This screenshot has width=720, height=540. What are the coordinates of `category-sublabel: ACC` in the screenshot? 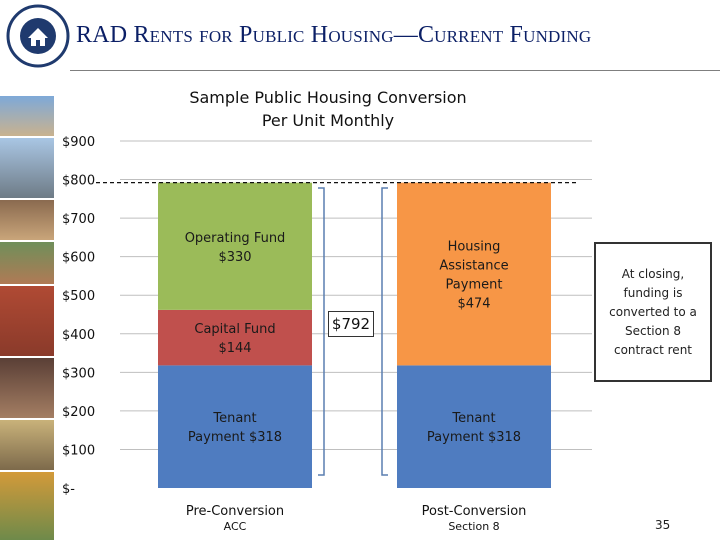 It's located at (235, 526).